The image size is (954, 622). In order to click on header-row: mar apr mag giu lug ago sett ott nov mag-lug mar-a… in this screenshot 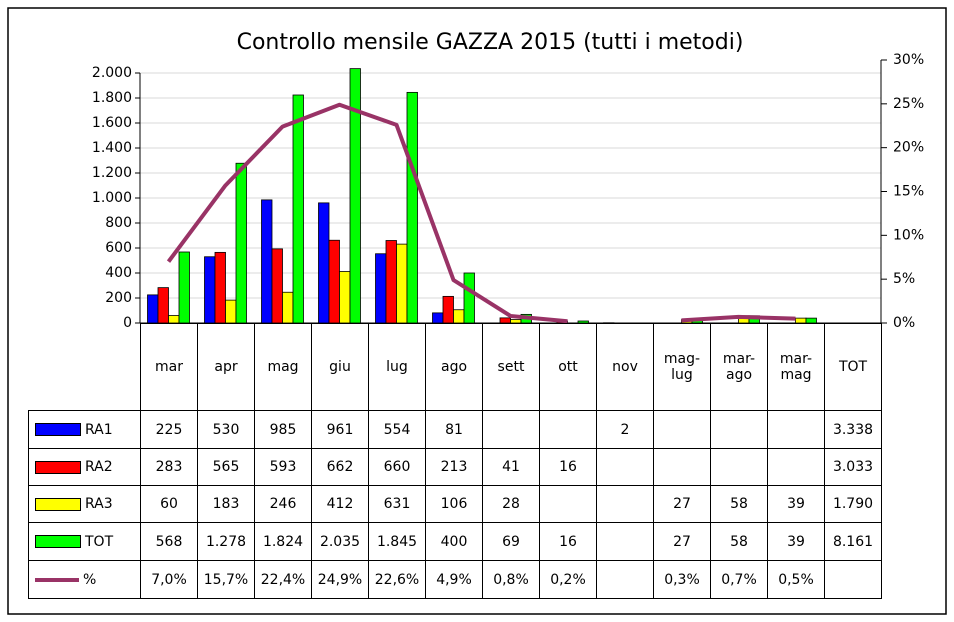, I will do `click(455, 367)`.